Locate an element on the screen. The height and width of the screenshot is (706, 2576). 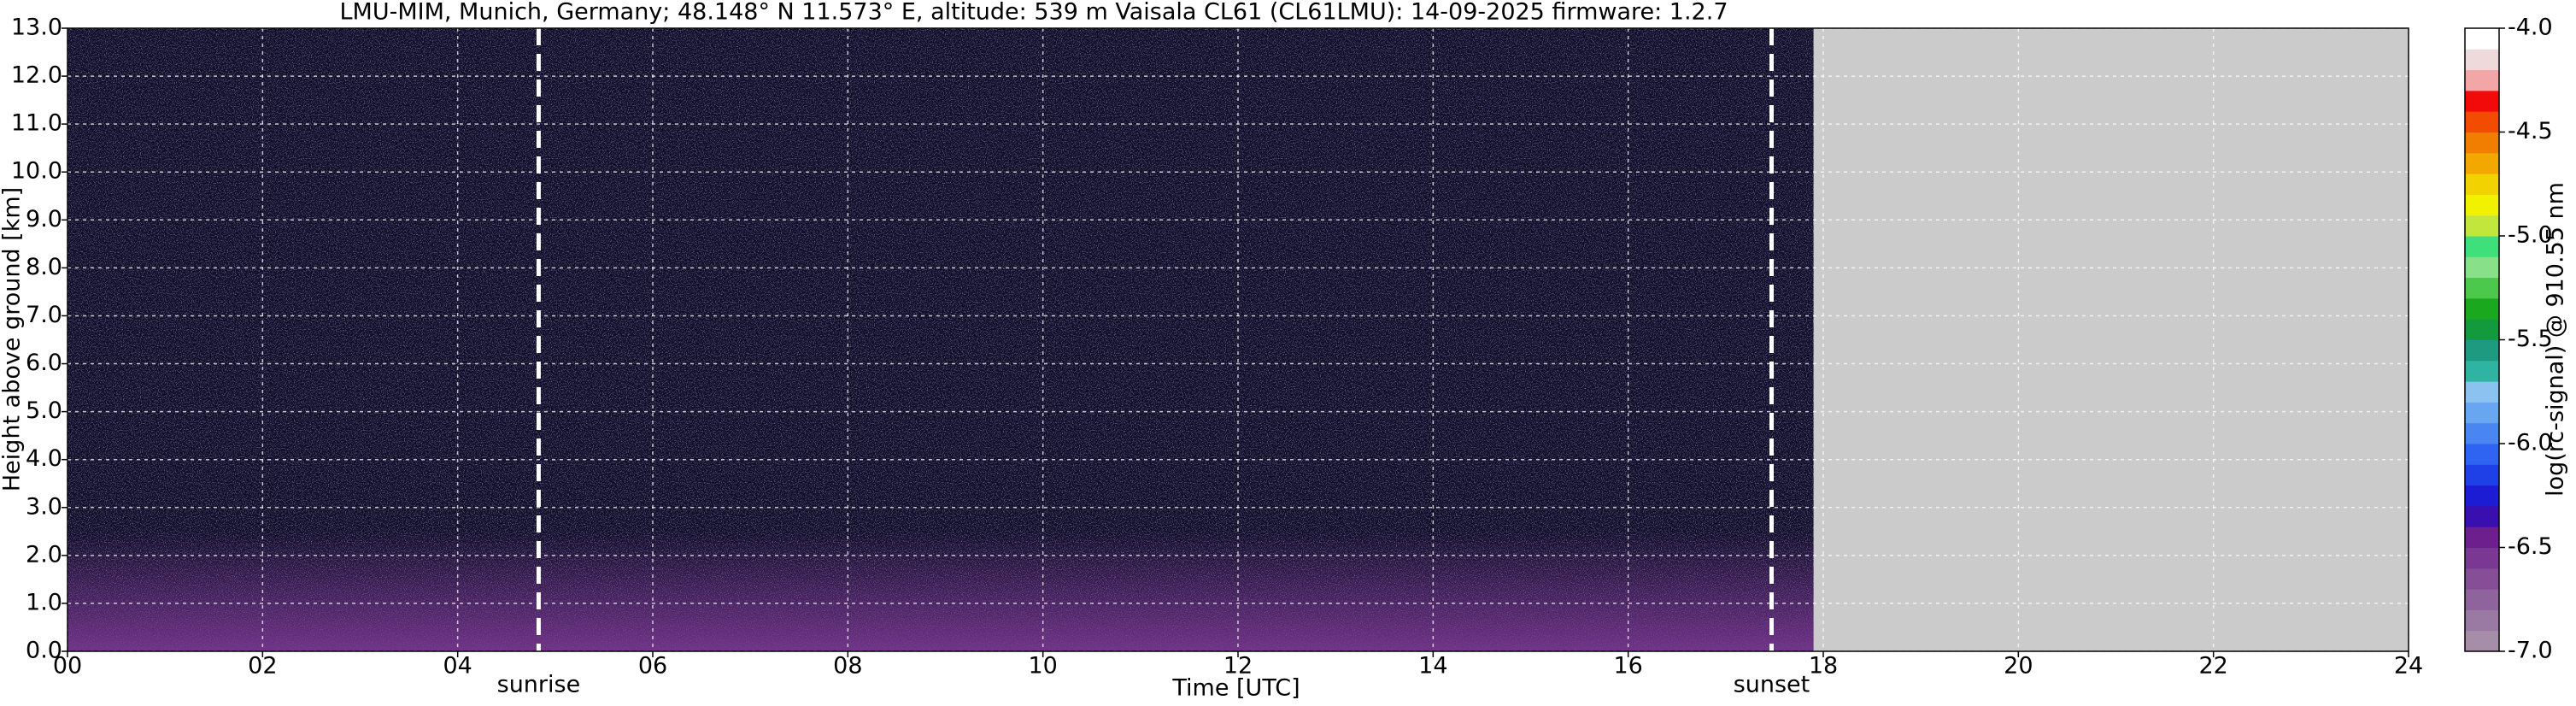
y-tick-label: 3.0 is located at coordinates (44, 506).